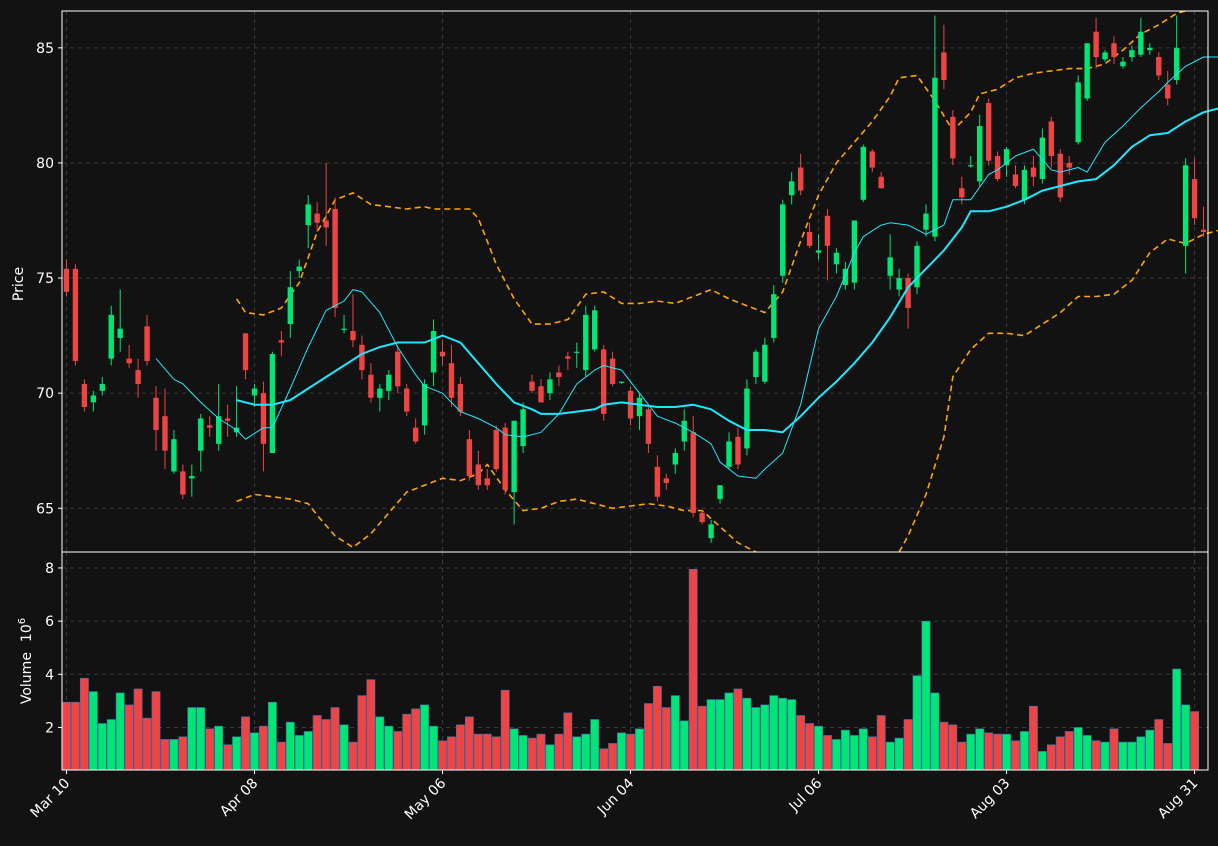 This screenshot has height=846, width=1218. I want to click on lower-band-line-segment, so click(1058, 391).